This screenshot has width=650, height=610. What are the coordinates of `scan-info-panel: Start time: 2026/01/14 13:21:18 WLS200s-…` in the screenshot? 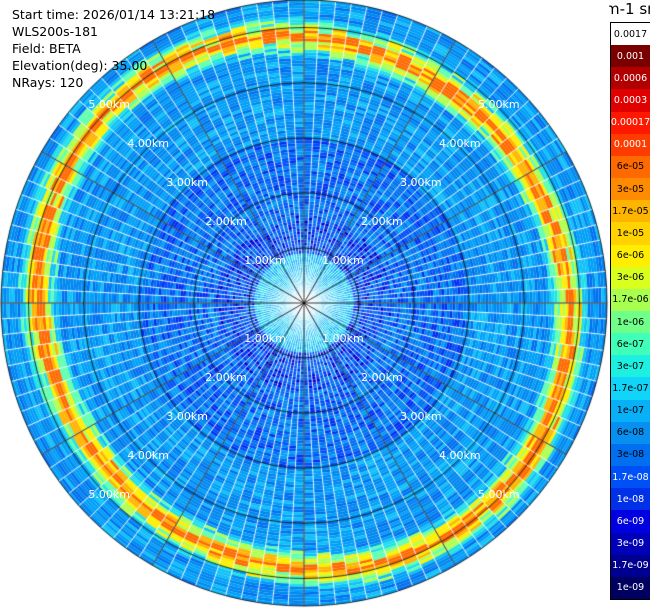 It's located at (113, 48).